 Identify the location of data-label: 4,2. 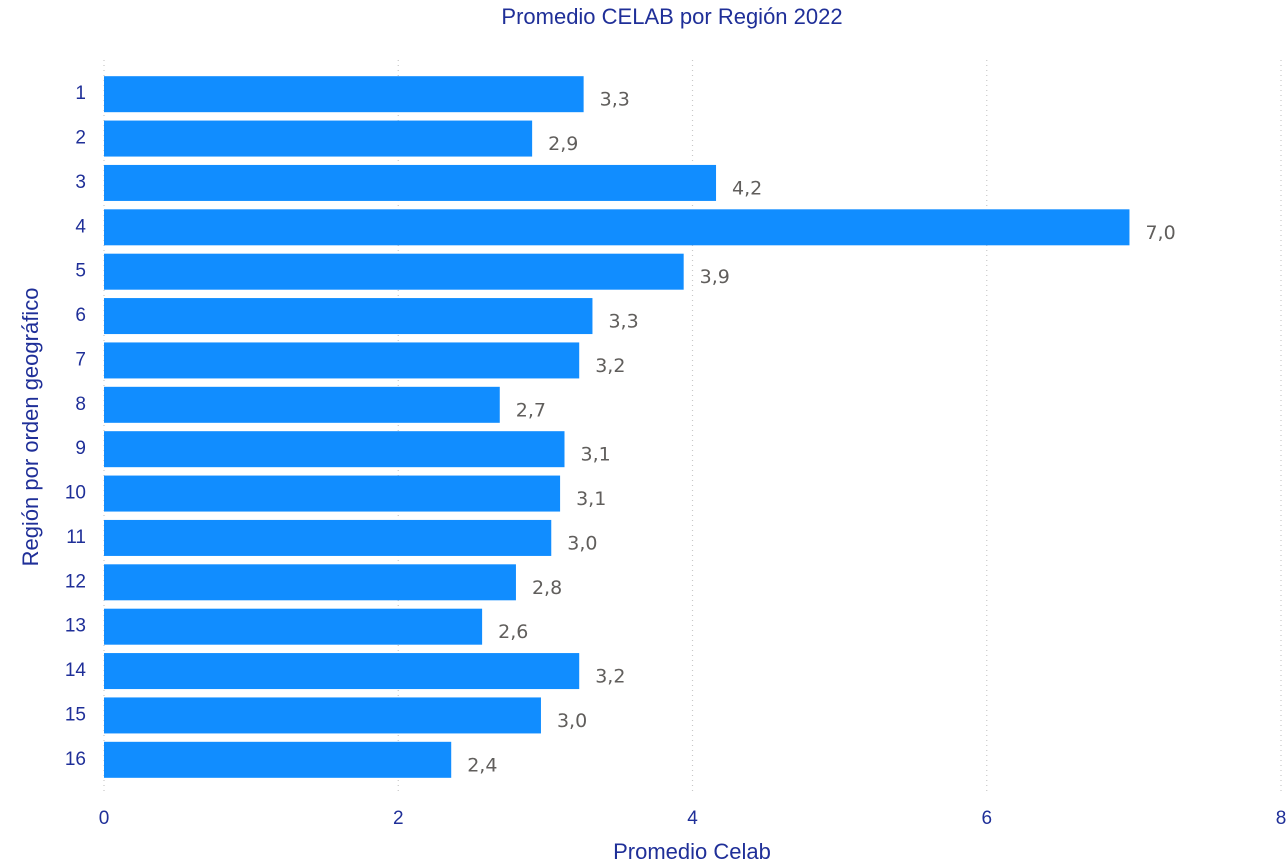
(747, 188).